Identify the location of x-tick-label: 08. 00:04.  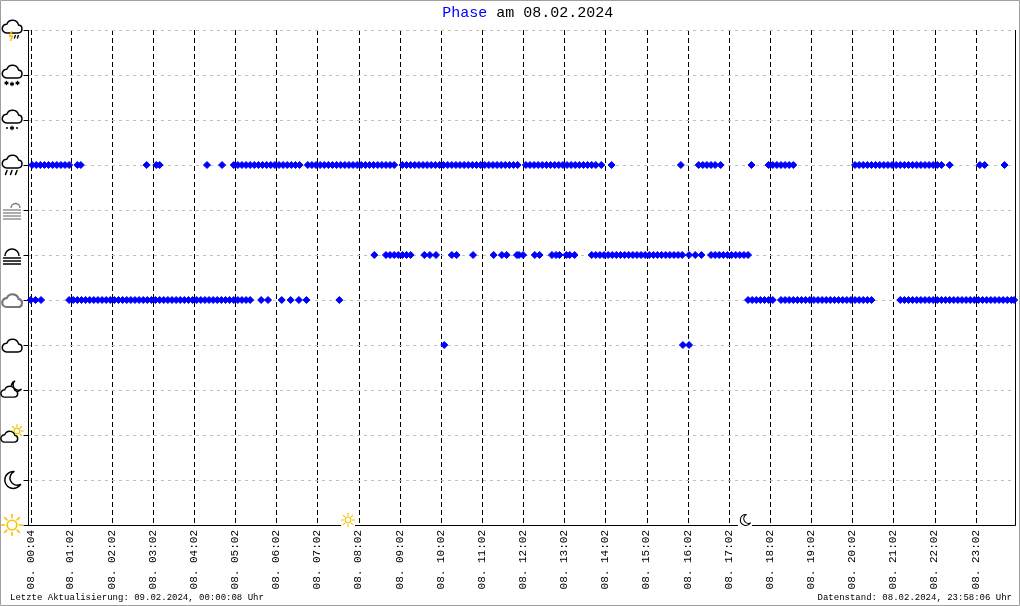
(30, 559).